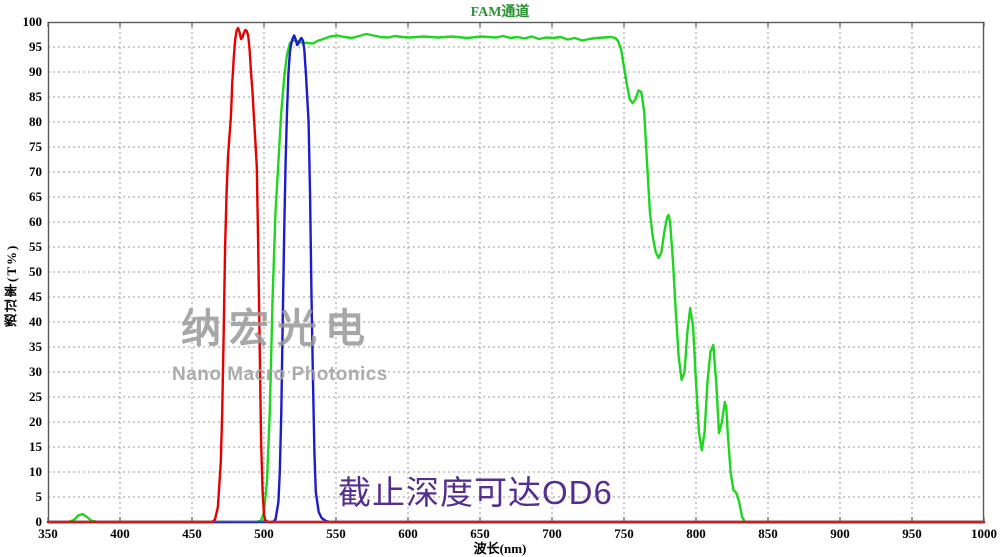 Image resolution: width=1000 pixels, height=557 pixels. I want to click on svg-text: 850, so click(768, 533).